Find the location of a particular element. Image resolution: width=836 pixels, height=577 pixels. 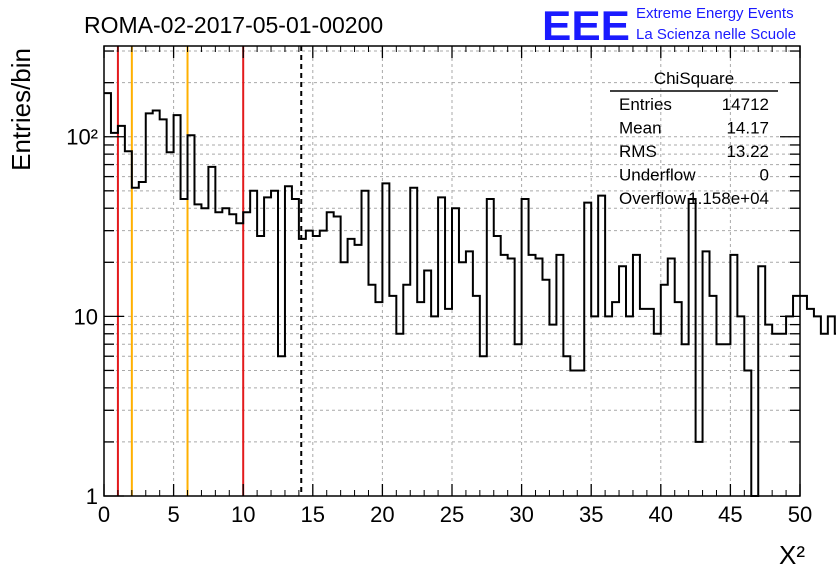

stats-row-label: RMS is located at coordinates (638, 151).